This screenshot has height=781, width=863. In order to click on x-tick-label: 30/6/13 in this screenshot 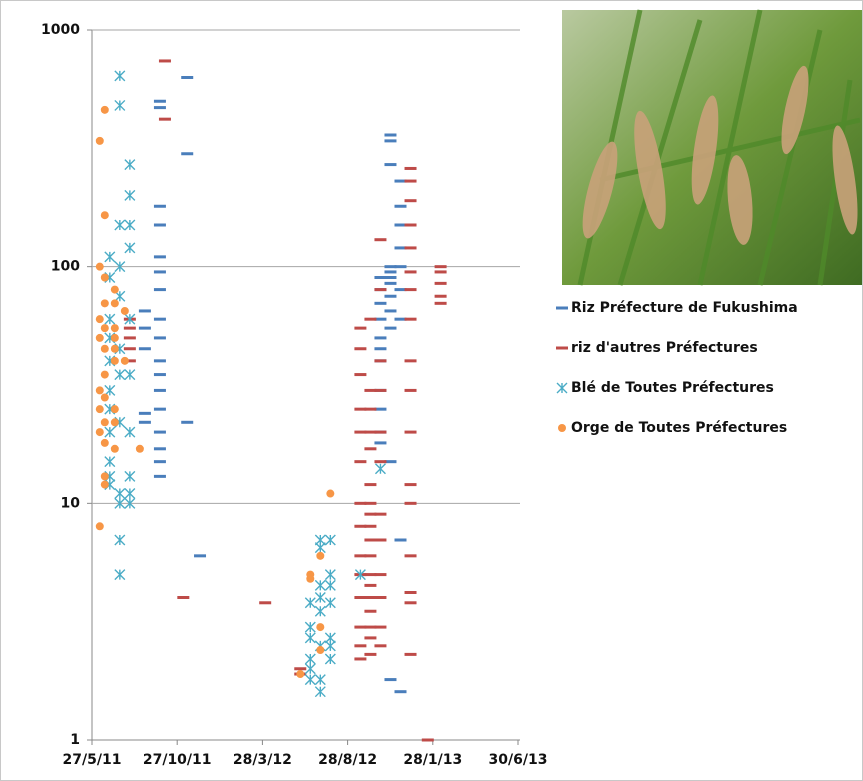, I will do `click(518, 760)`.